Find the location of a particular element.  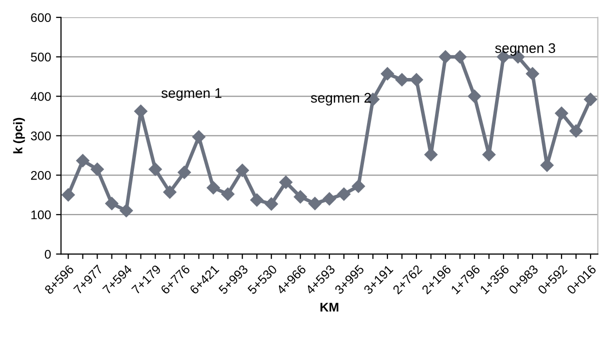

annotation: segmen 1 is located at coordinates (191, 94).